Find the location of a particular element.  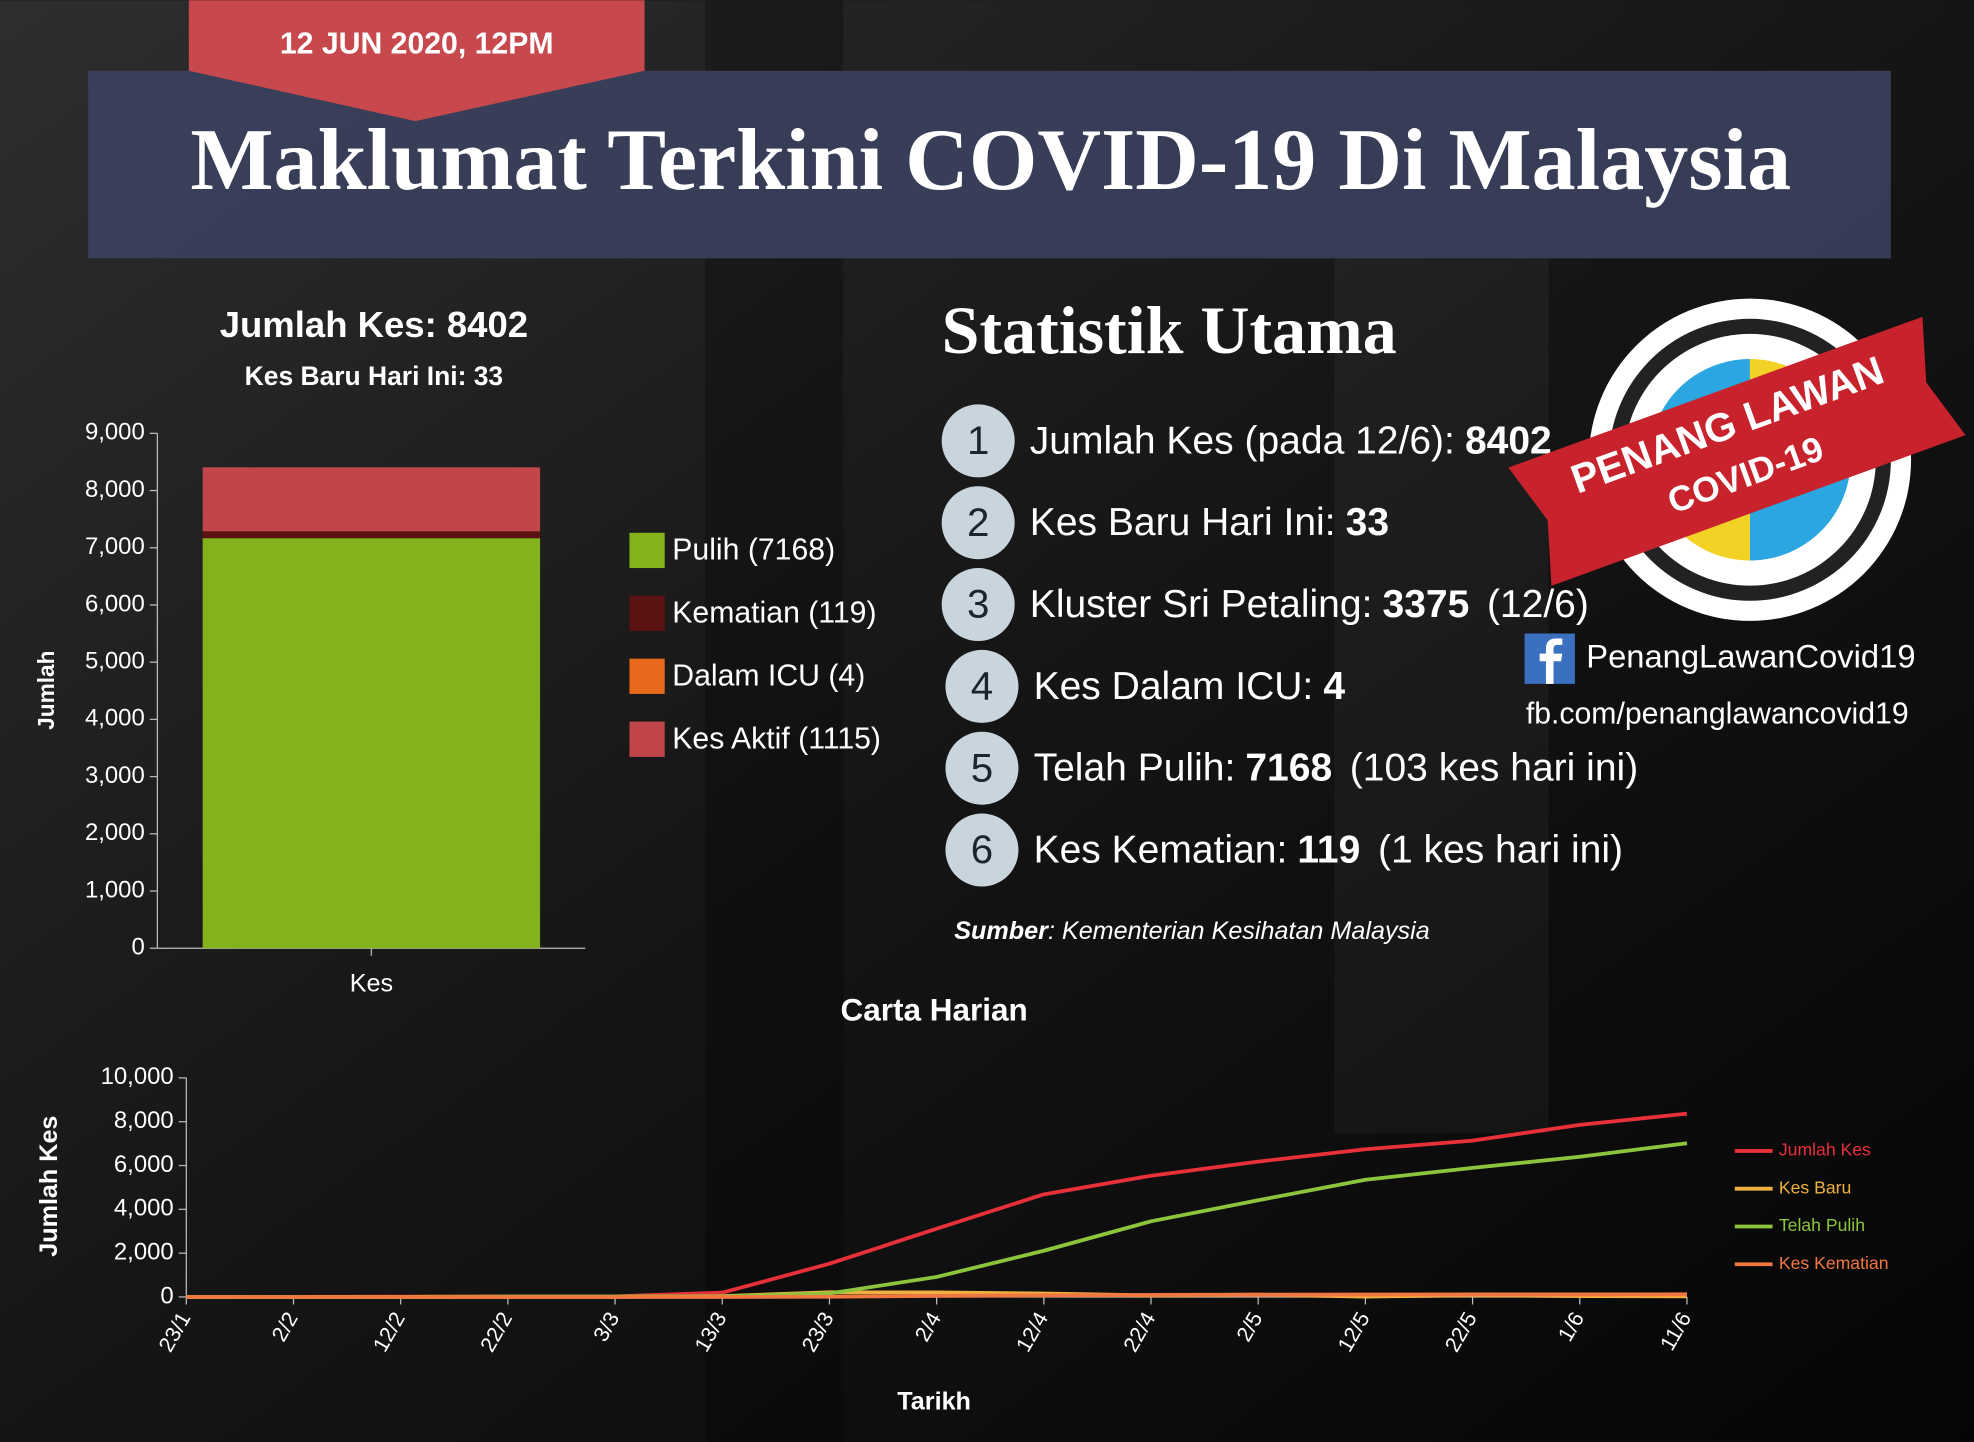

stat-note: (1 kes hari ini) is located at coordinates (1500, 850).